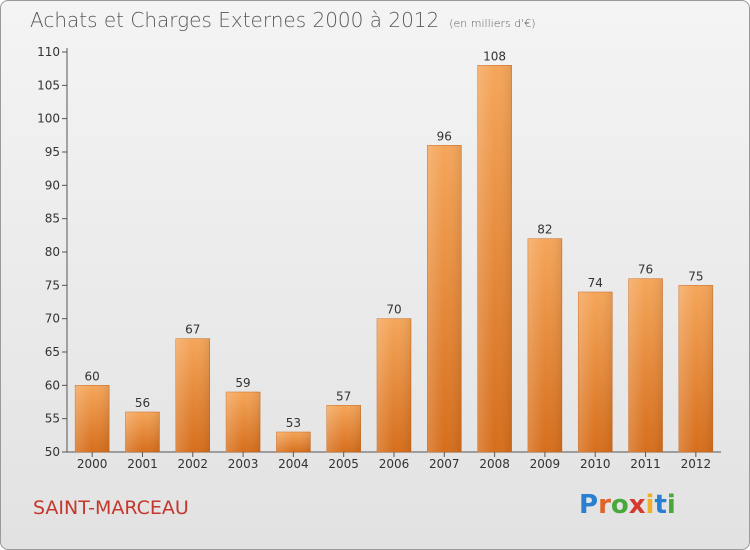 This screenshot has width=750, height=550. What do you see at coordinates (645, 365) in the screenshot?
I see `bar-shine-2011` at bounding box center [645, 365].